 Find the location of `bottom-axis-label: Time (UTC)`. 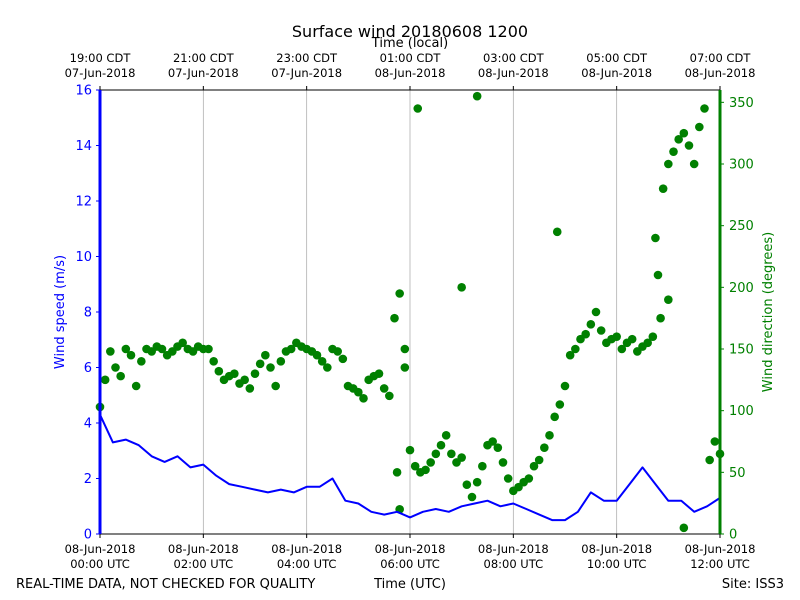

bottom-axis-label: Time (UTC) is located at coordinates (409, 584).